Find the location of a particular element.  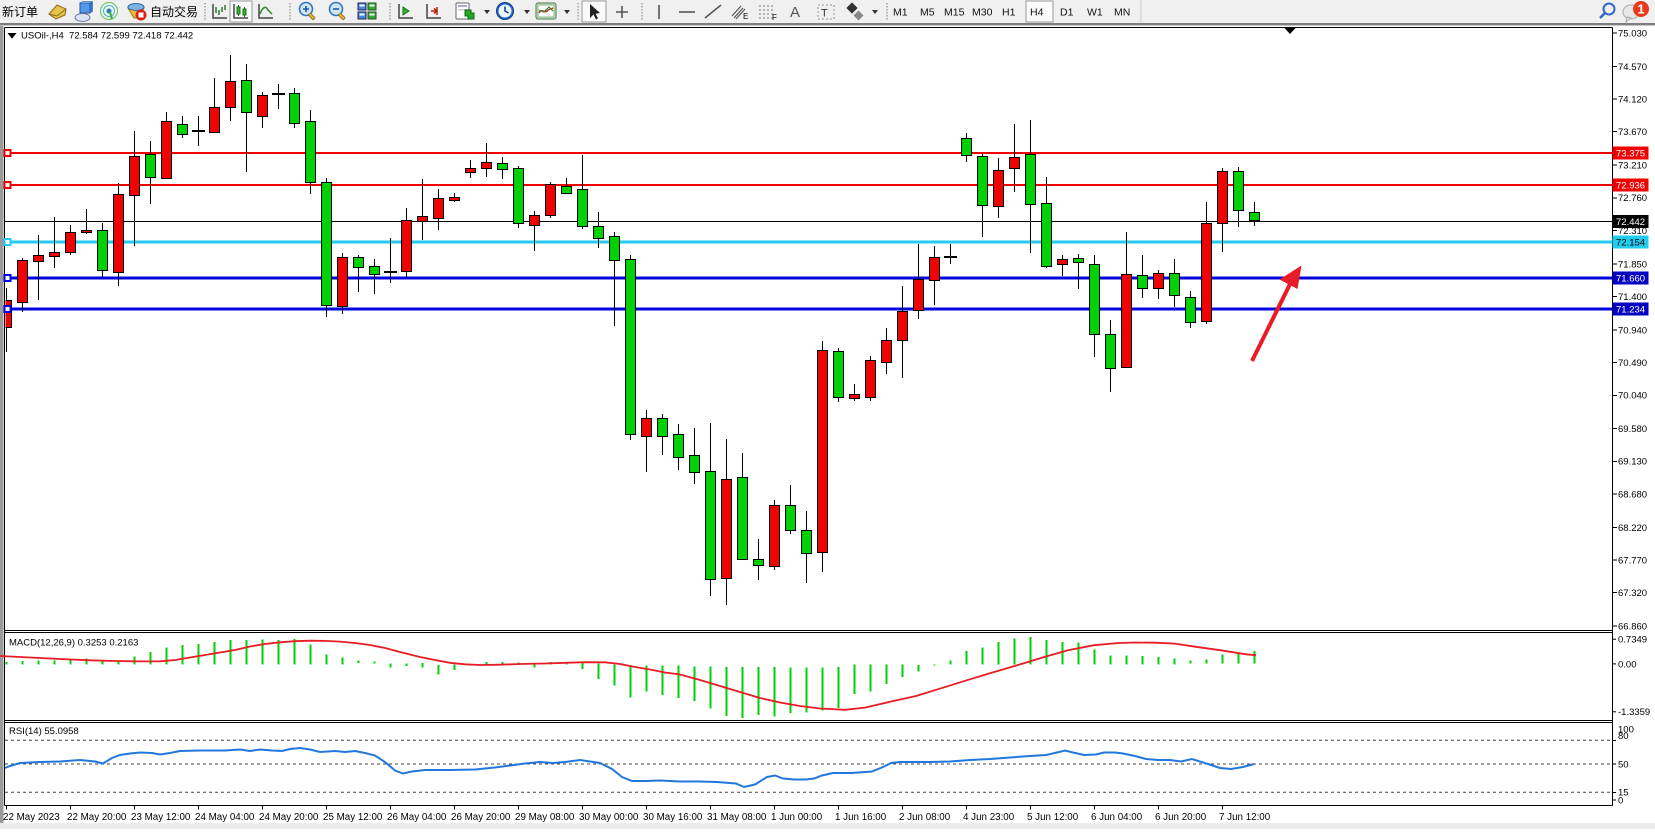

svg-text: 69.130 is located at coordinates (1632, 462).